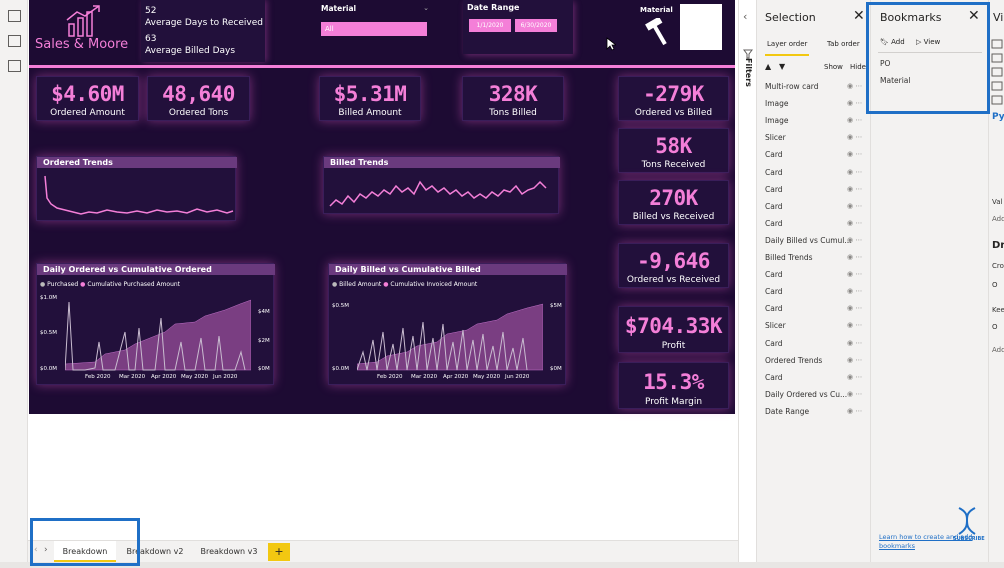  I want to click on data-view-icon, so click(14, 41).